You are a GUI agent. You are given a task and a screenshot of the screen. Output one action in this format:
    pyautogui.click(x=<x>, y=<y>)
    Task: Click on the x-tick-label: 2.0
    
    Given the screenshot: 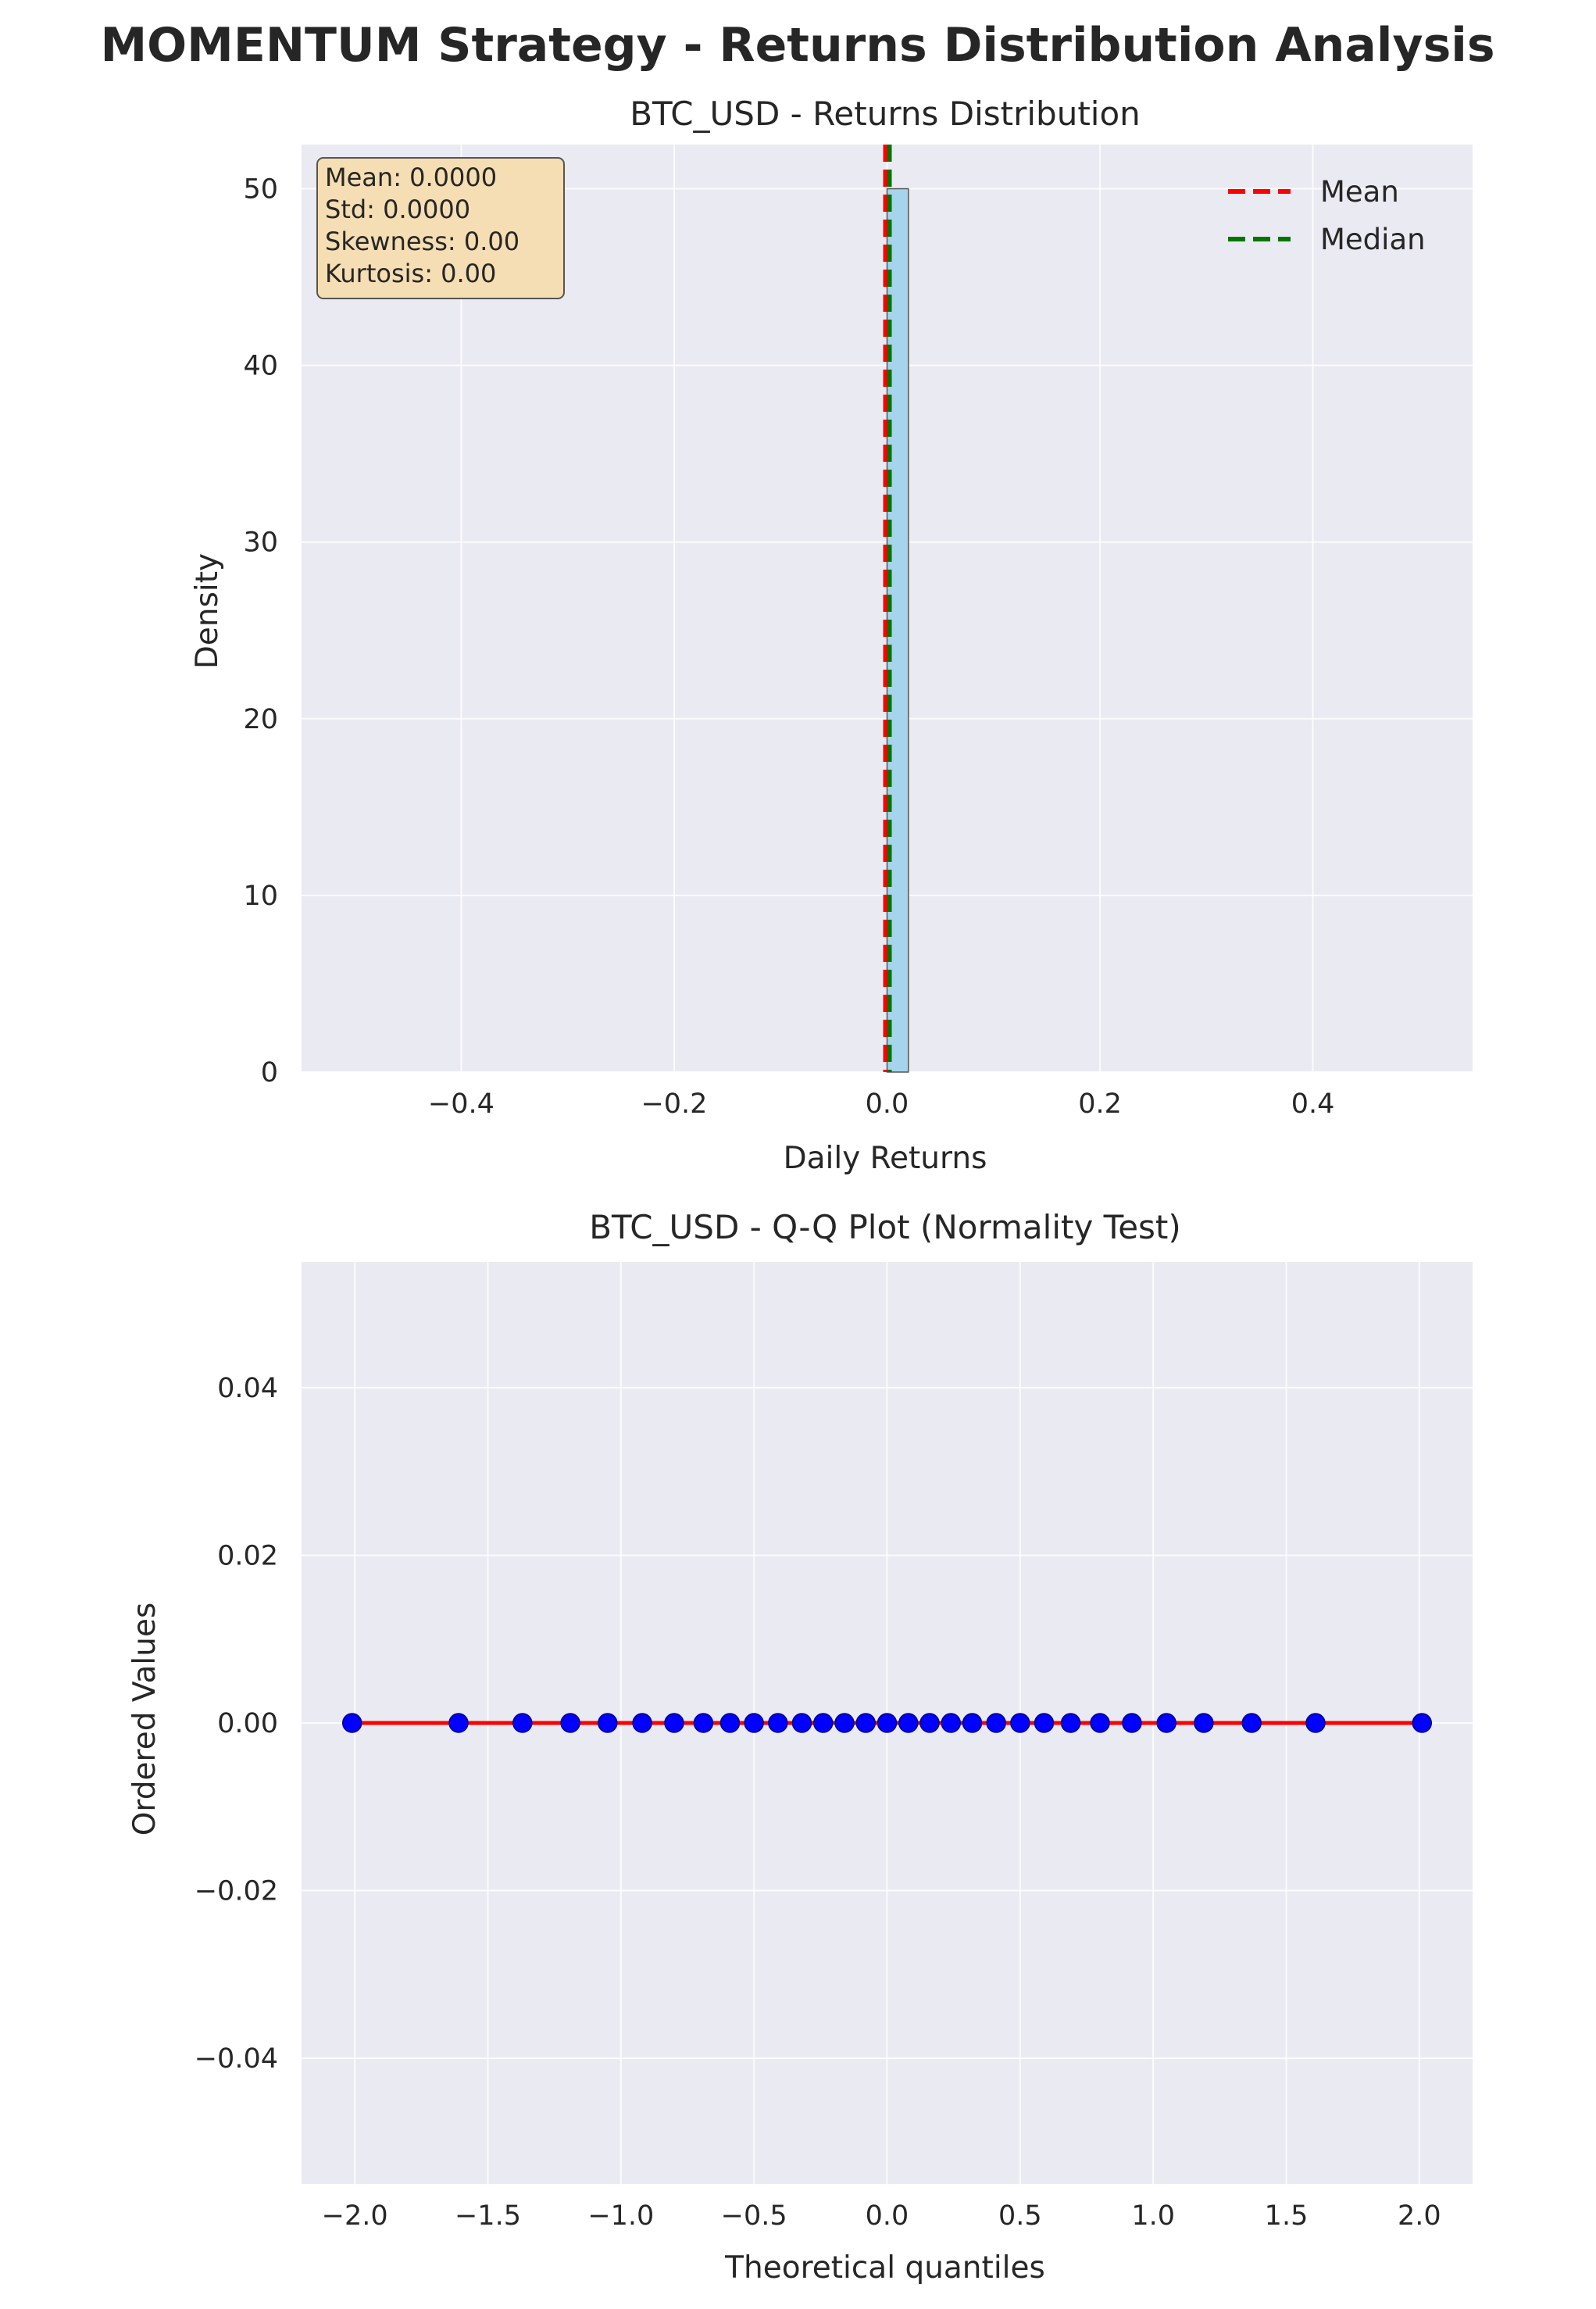 What is the action you would take?
    pyautogui.click(x=1419, y=2216)
    